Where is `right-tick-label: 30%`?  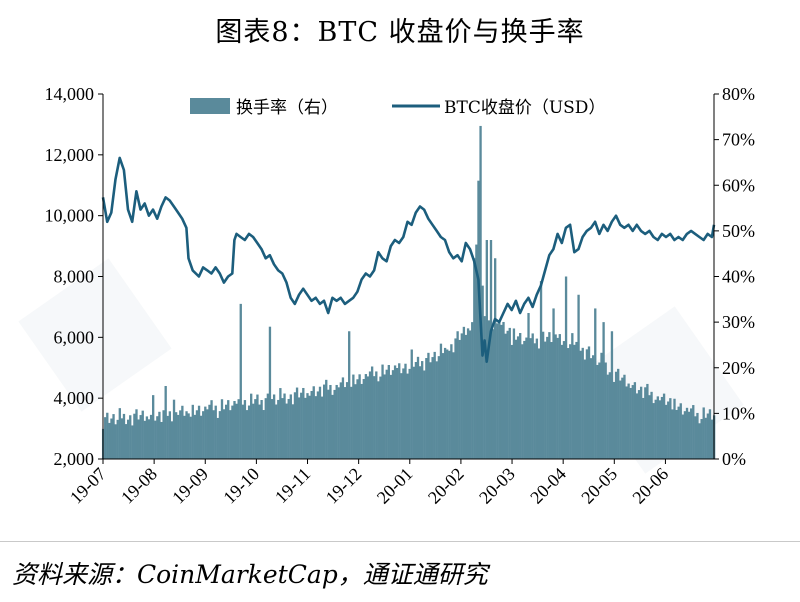 right-tick-label: 30% is located at coordinates (738, 322).